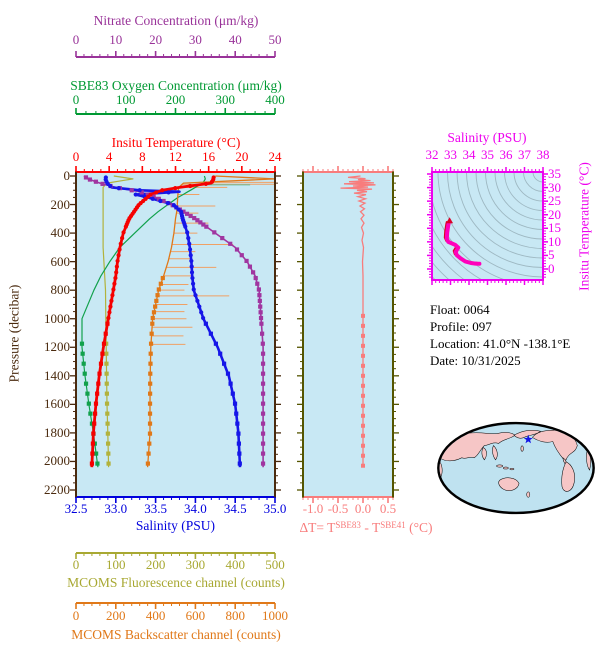  I want to click on tick-label: 40, so click(235, 39).